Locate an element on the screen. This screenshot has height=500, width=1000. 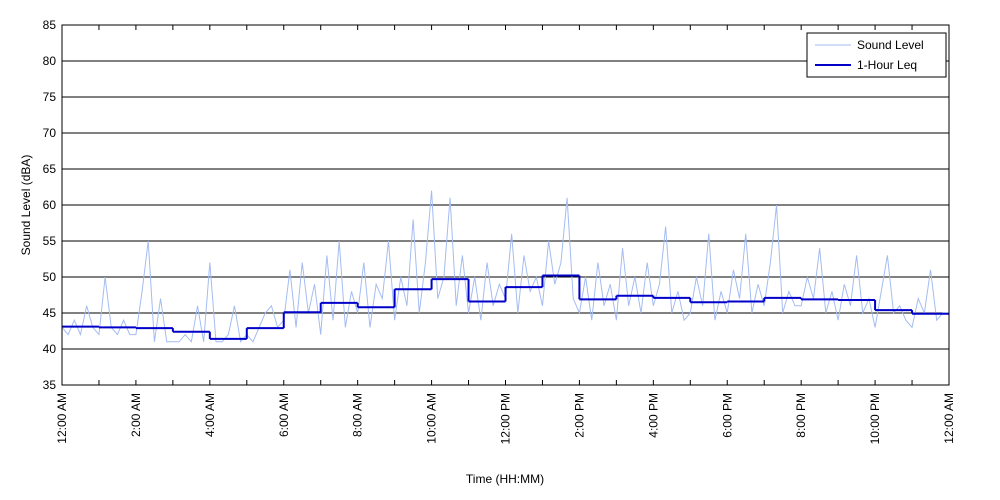
x-tick-label: 8:00 PM is located at coordinates (801, 415).